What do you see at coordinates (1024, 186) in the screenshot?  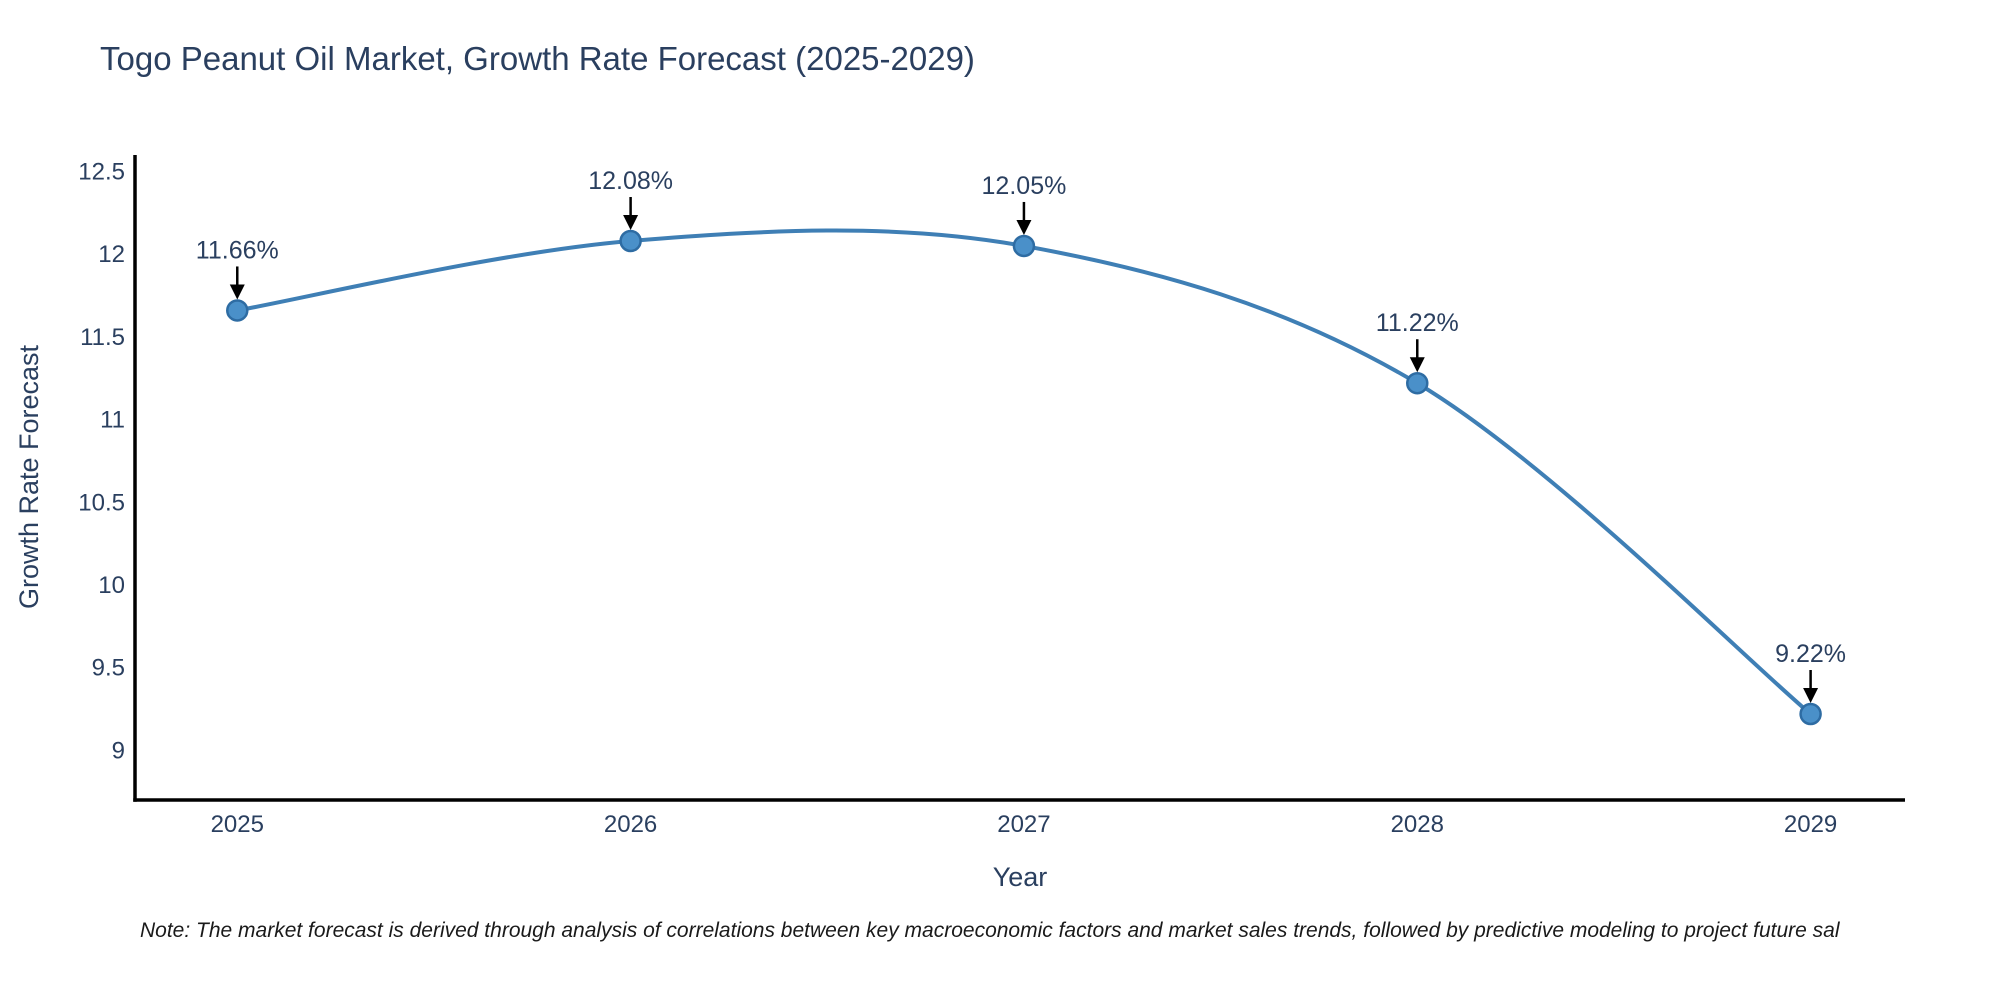 I see `data-point-label: 12.05%` at bounding box center [1024, 186].